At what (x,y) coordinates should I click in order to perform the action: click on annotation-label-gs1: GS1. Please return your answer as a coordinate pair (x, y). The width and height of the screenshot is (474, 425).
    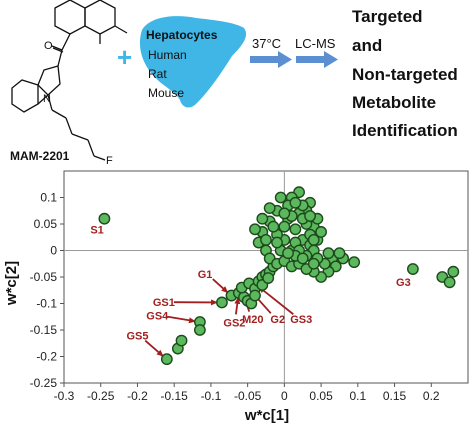
    Looking at the image, I should click on (164, 303).